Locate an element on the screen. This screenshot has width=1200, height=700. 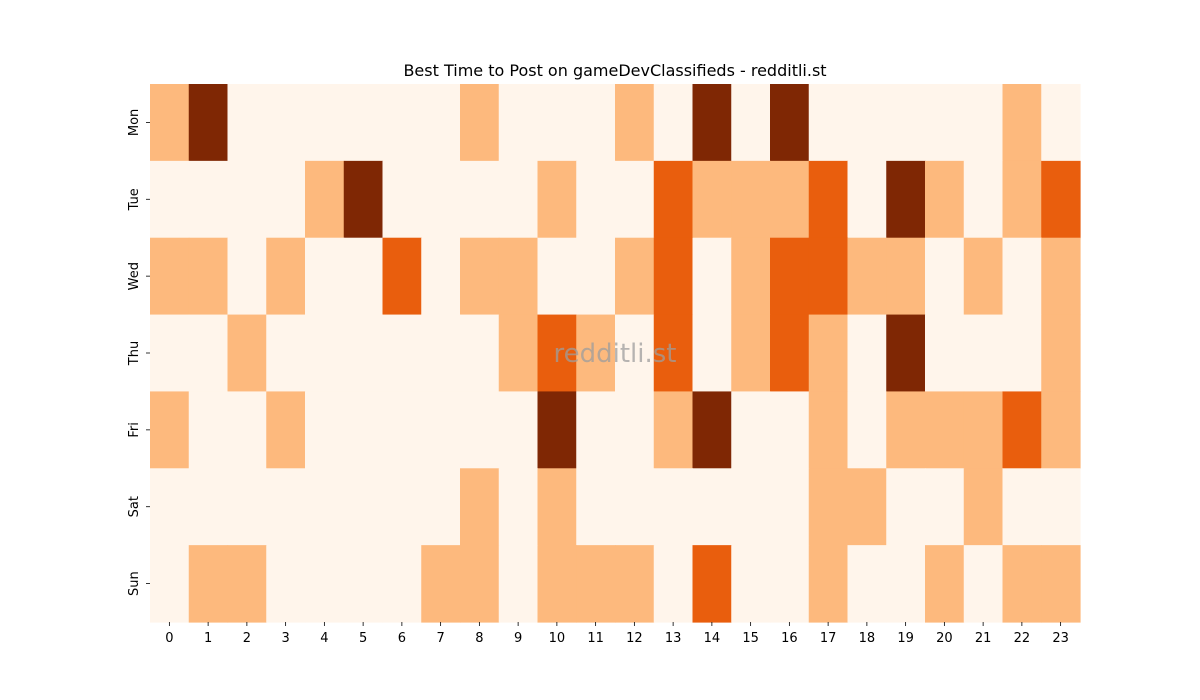
x-tick-label-0: 0 is located at coordinates (169, 638).